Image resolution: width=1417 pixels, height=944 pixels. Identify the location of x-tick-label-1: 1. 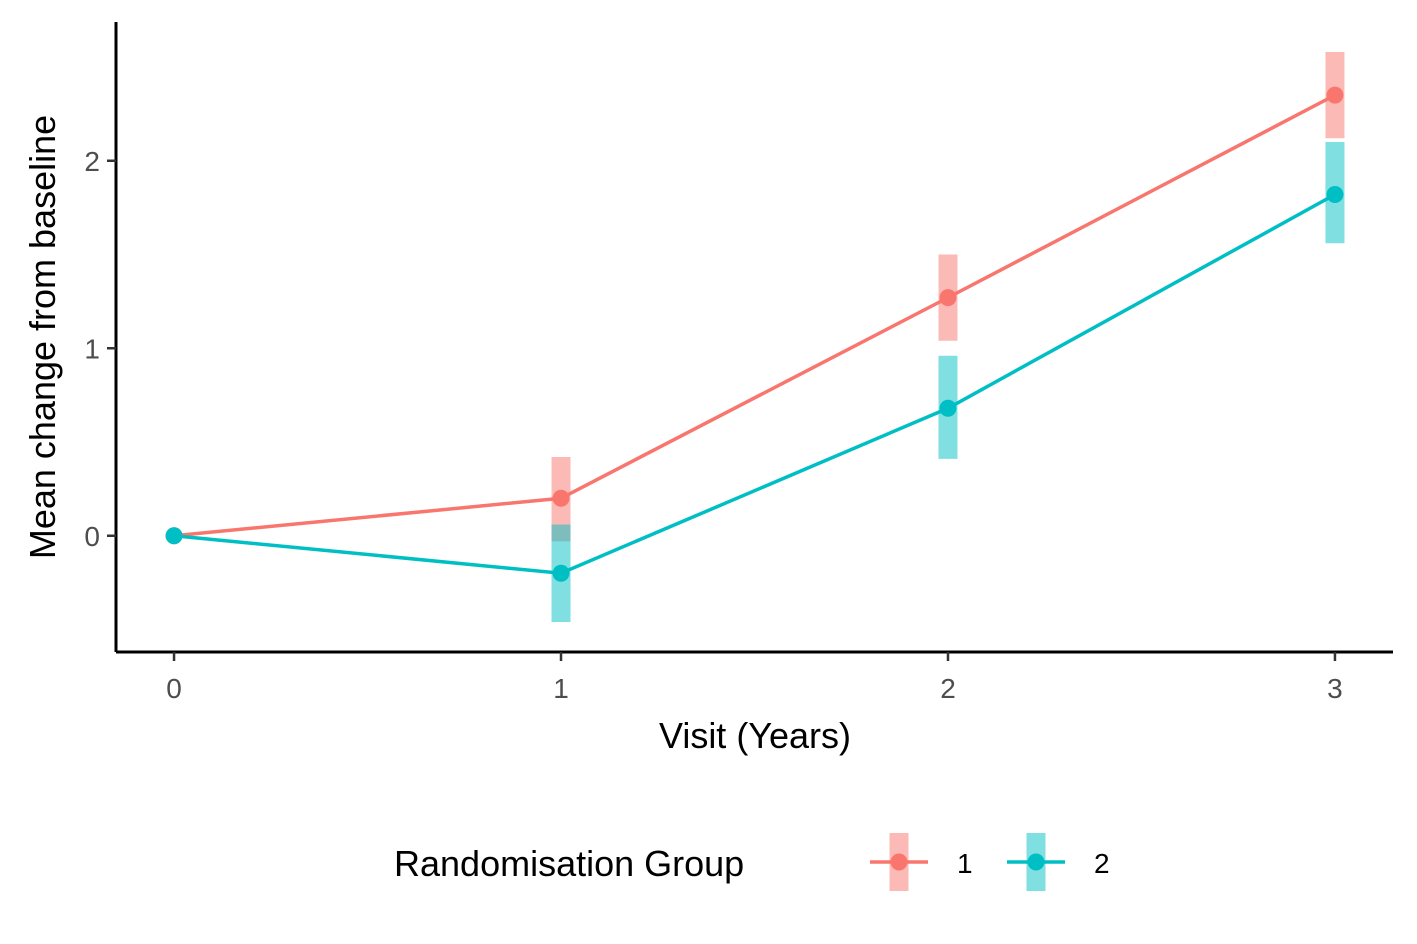
(561, 688).